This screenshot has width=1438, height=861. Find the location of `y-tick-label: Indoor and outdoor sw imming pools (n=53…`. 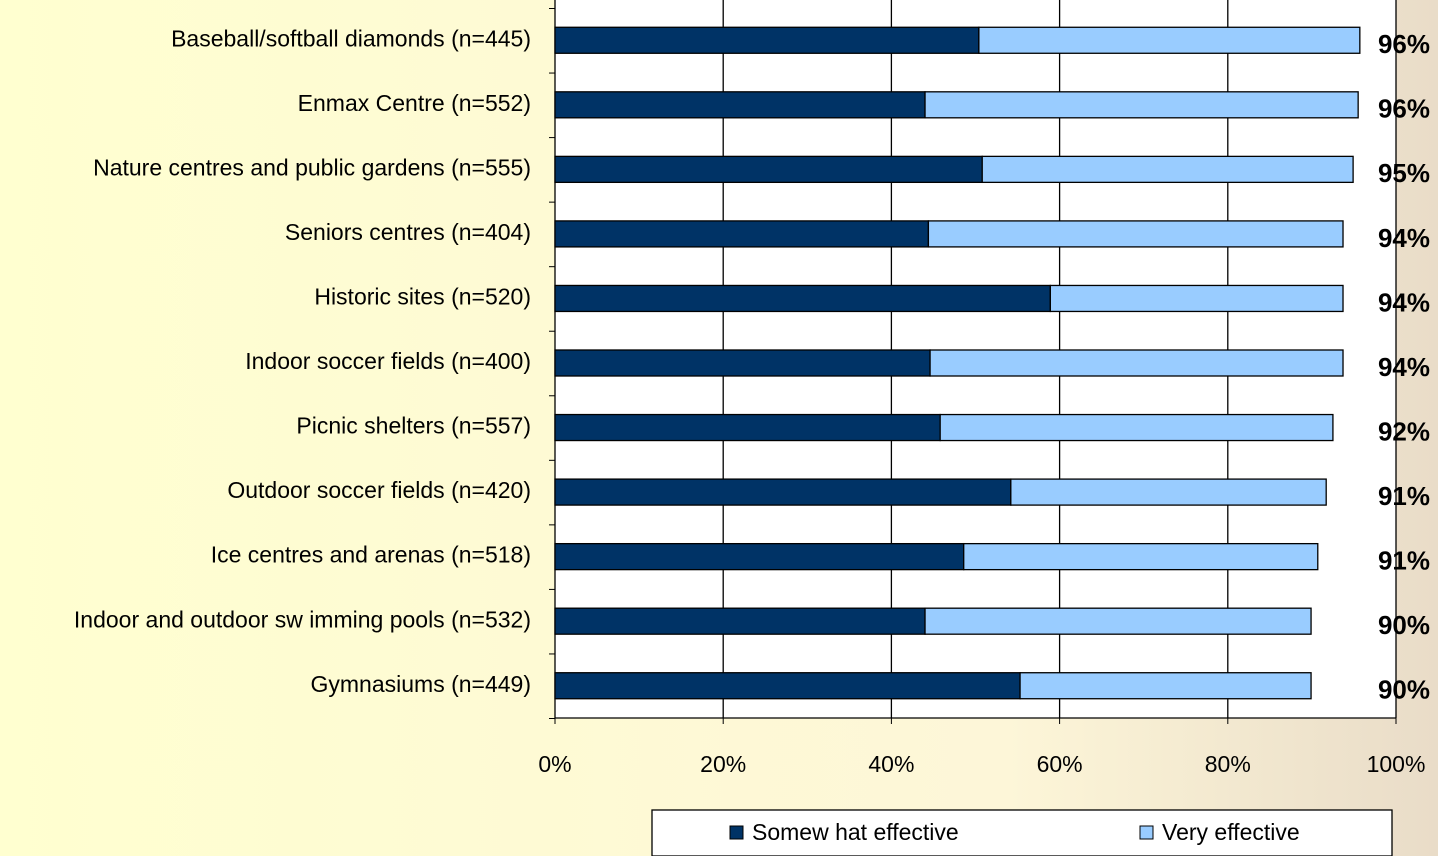

y-tick-label: Indoor and outdoor sw imming pools (n=53… is located at coordinates (302, 619).